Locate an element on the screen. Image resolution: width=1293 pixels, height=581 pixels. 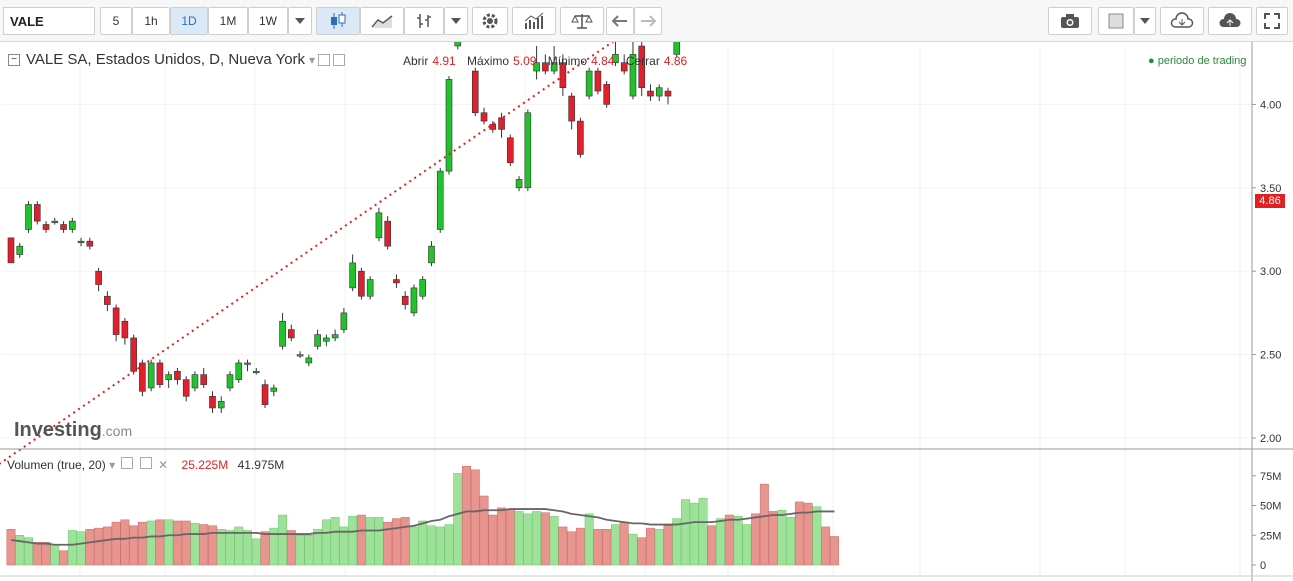
undo-button is located at coordinates (620, 21).